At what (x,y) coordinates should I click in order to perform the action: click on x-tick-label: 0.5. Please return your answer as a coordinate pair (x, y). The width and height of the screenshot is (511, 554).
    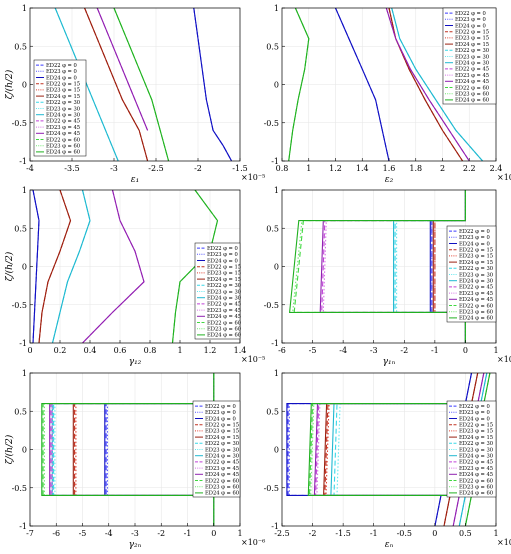
    Looking at the image, I should click on (465, 533).